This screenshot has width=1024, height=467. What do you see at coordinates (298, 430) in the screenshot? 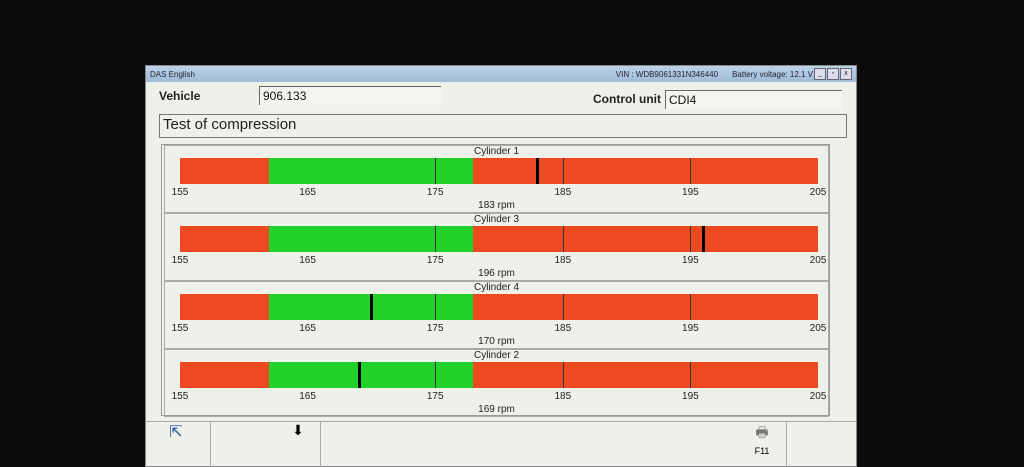
I see `arrow-down-icon: ⬇` at bounding box center [298, 430].